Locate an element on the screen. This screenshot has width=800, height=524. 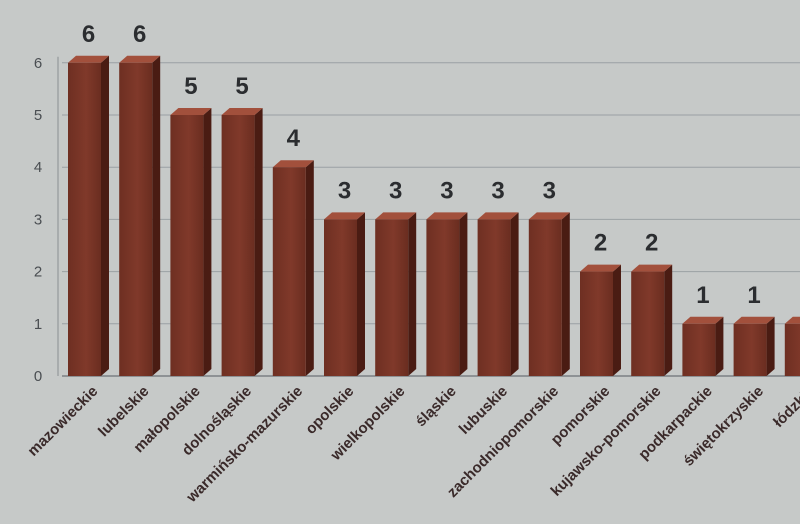
y-tick-label: 6 is located at coordinates (38, 63).